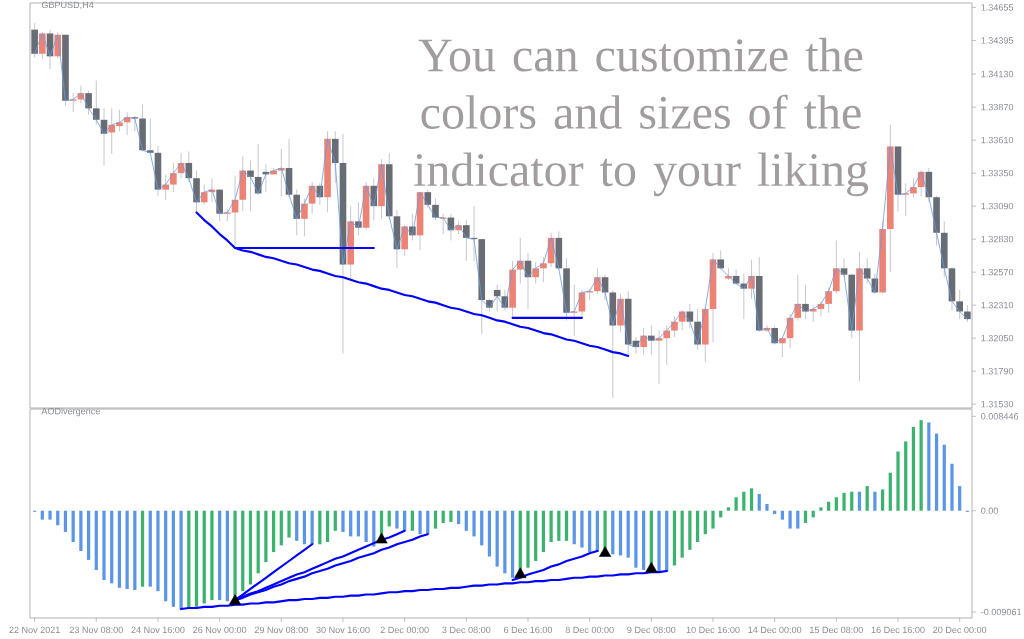 Image resolution: width=1024 pixels, height=639 pixels. What do you see at coordinates (466, 630) in the screenshot?
I see `x-tick-label: 3 Dec 08:00` at bounding box center [466, 630].